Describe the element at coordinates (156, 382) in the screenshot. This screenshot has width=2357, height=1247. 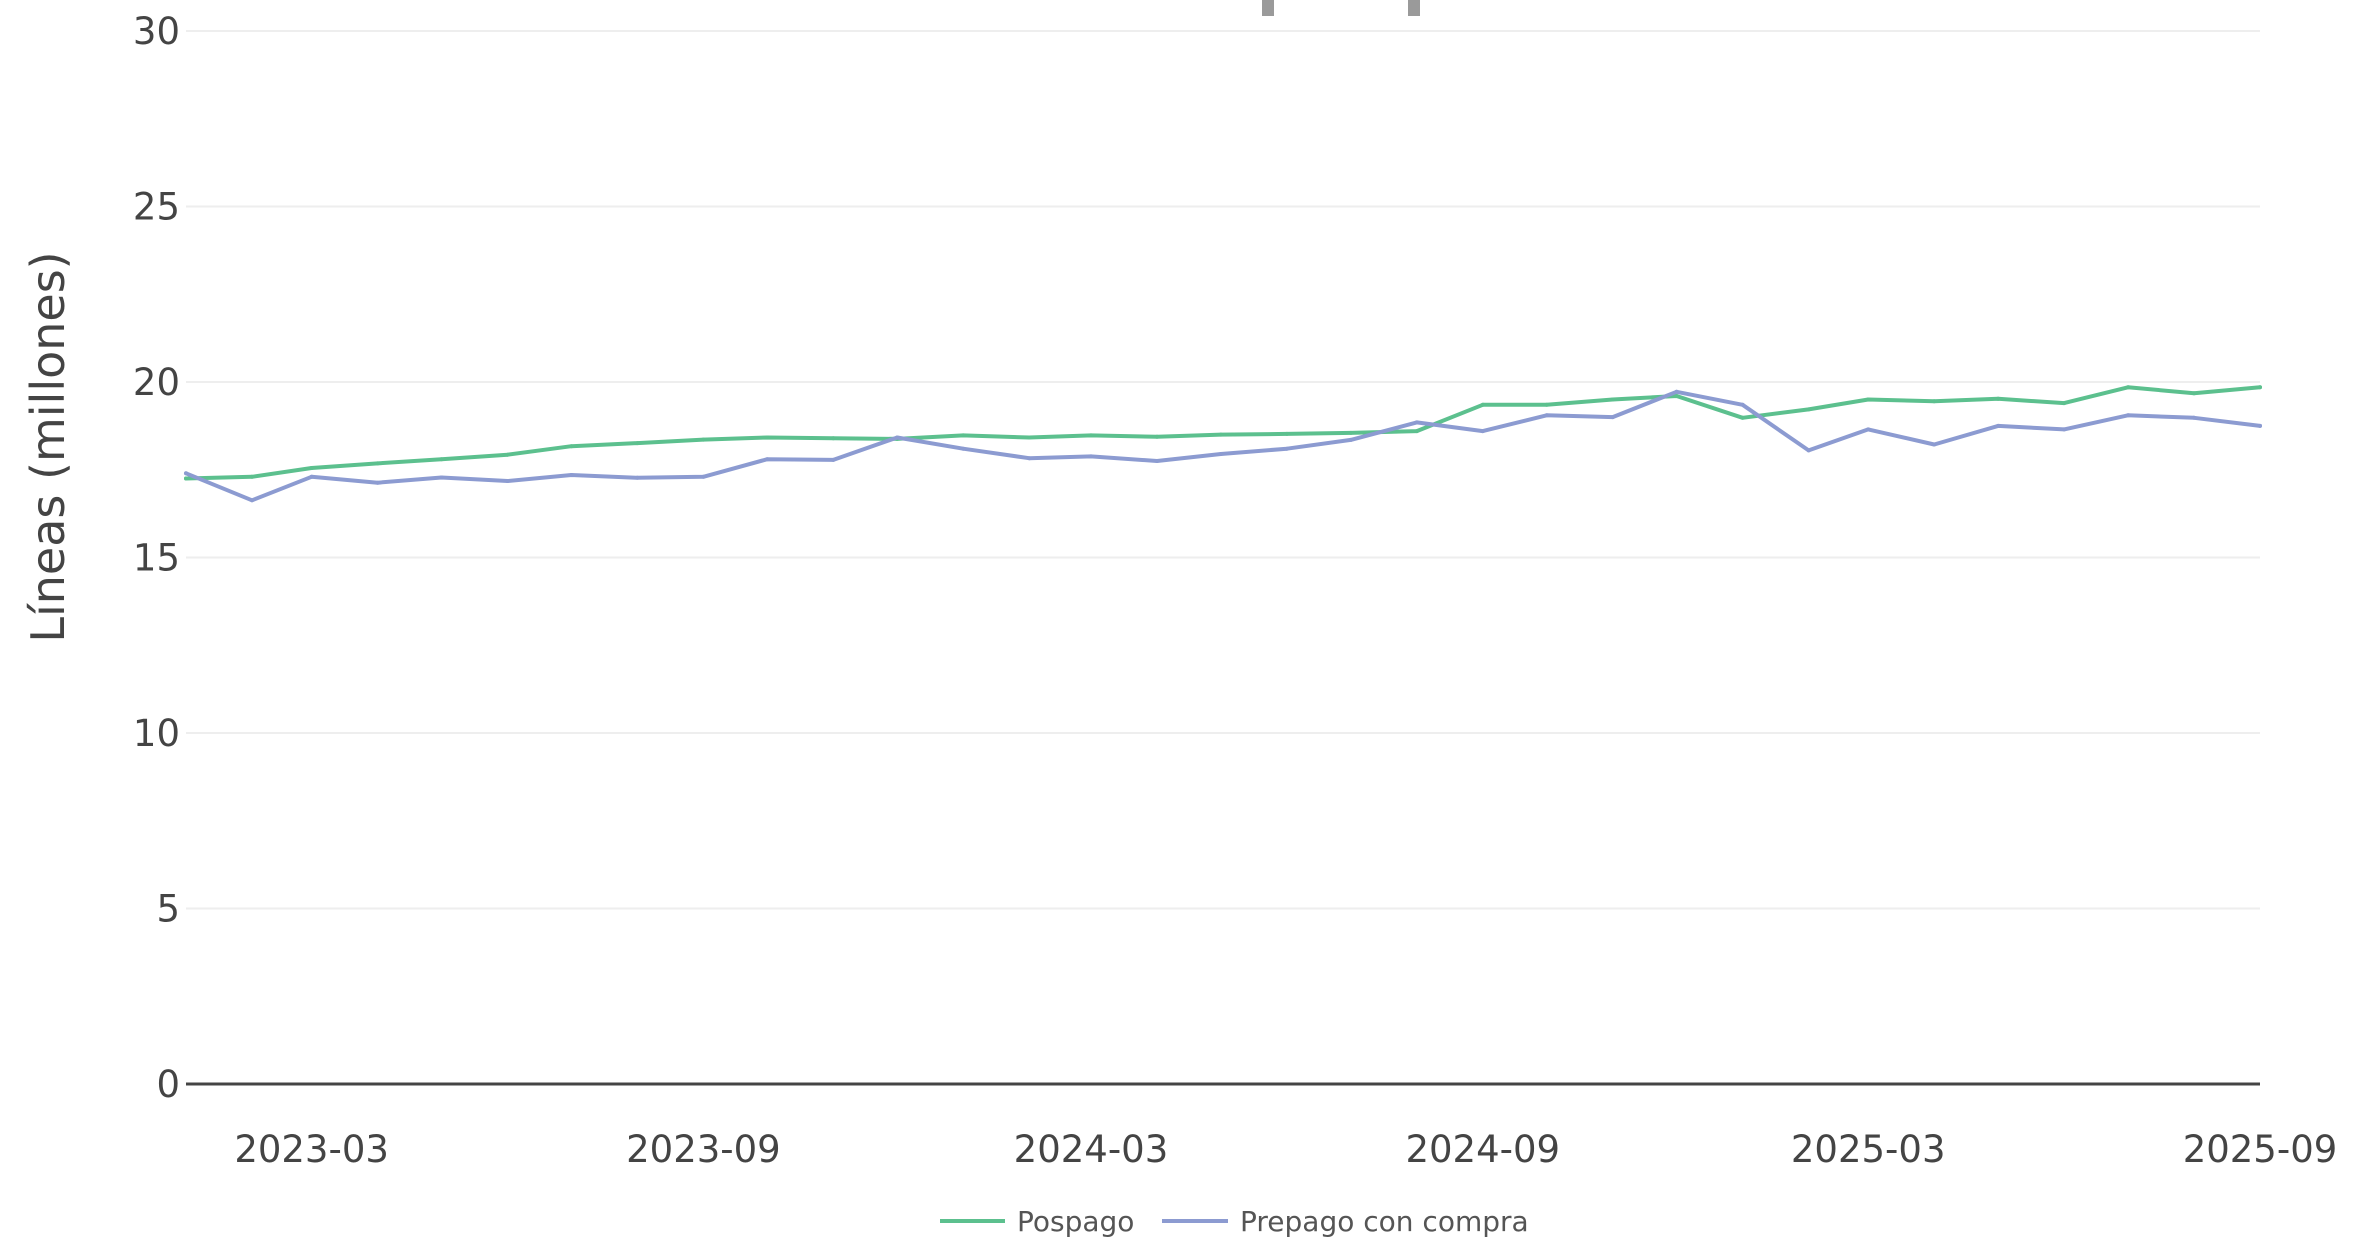
I see `y-tick-label: 20` at that location.